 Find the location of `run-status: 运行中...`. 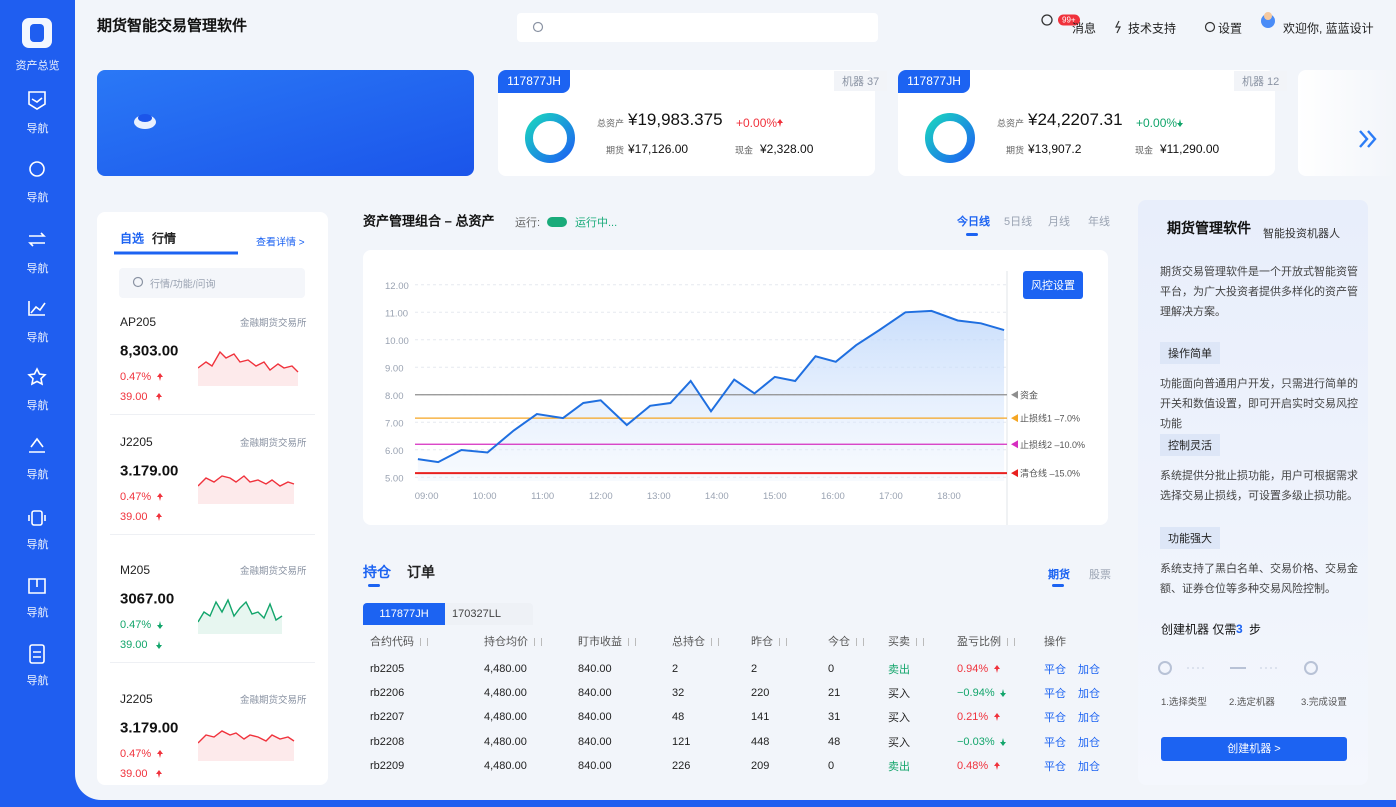

run-status: 运行中... is located at coordinates (596, 223).